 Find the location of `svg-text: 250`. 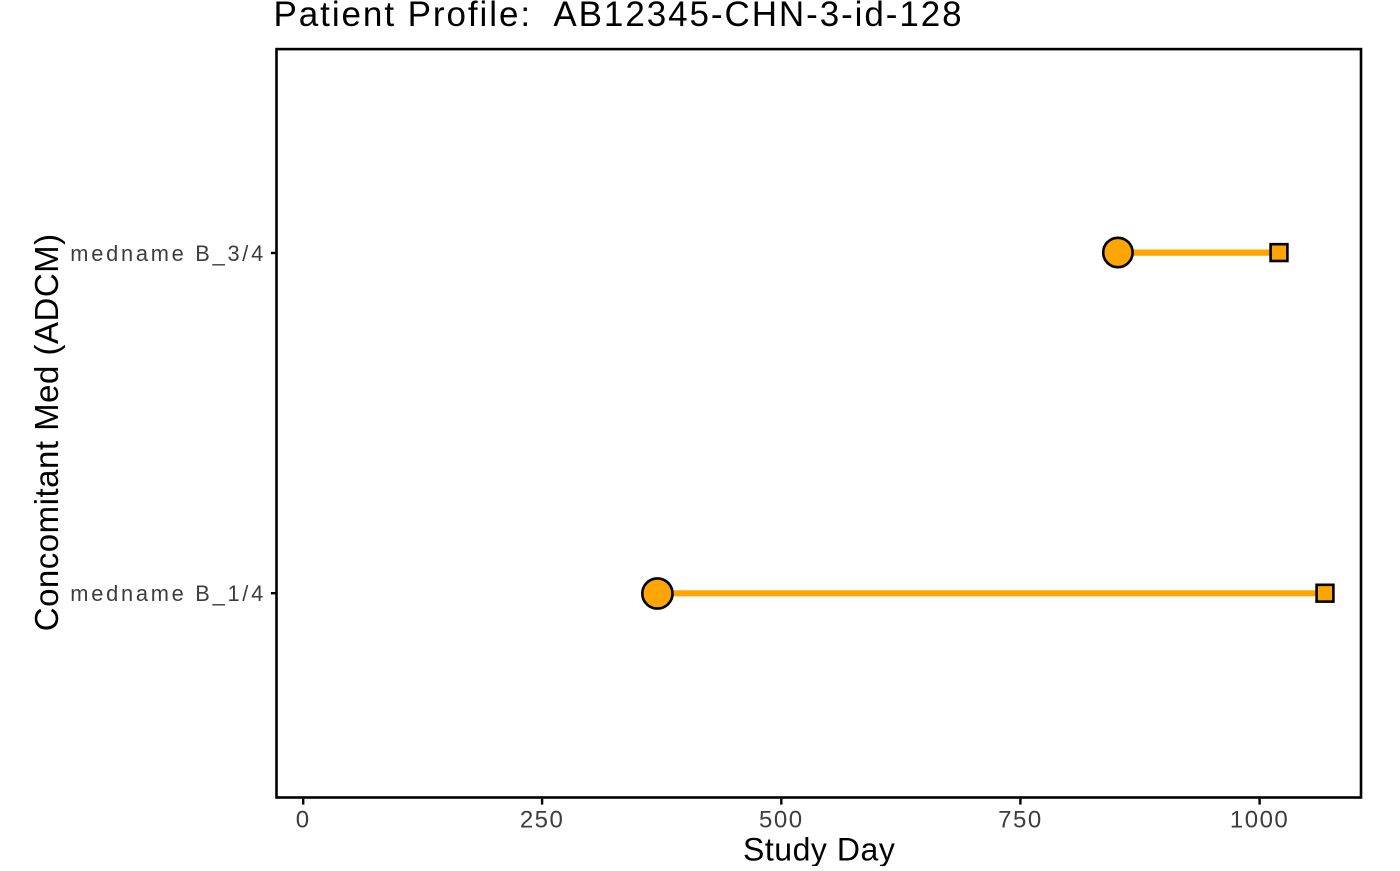

svg-text: 250 is located at coordinates (542, 820).